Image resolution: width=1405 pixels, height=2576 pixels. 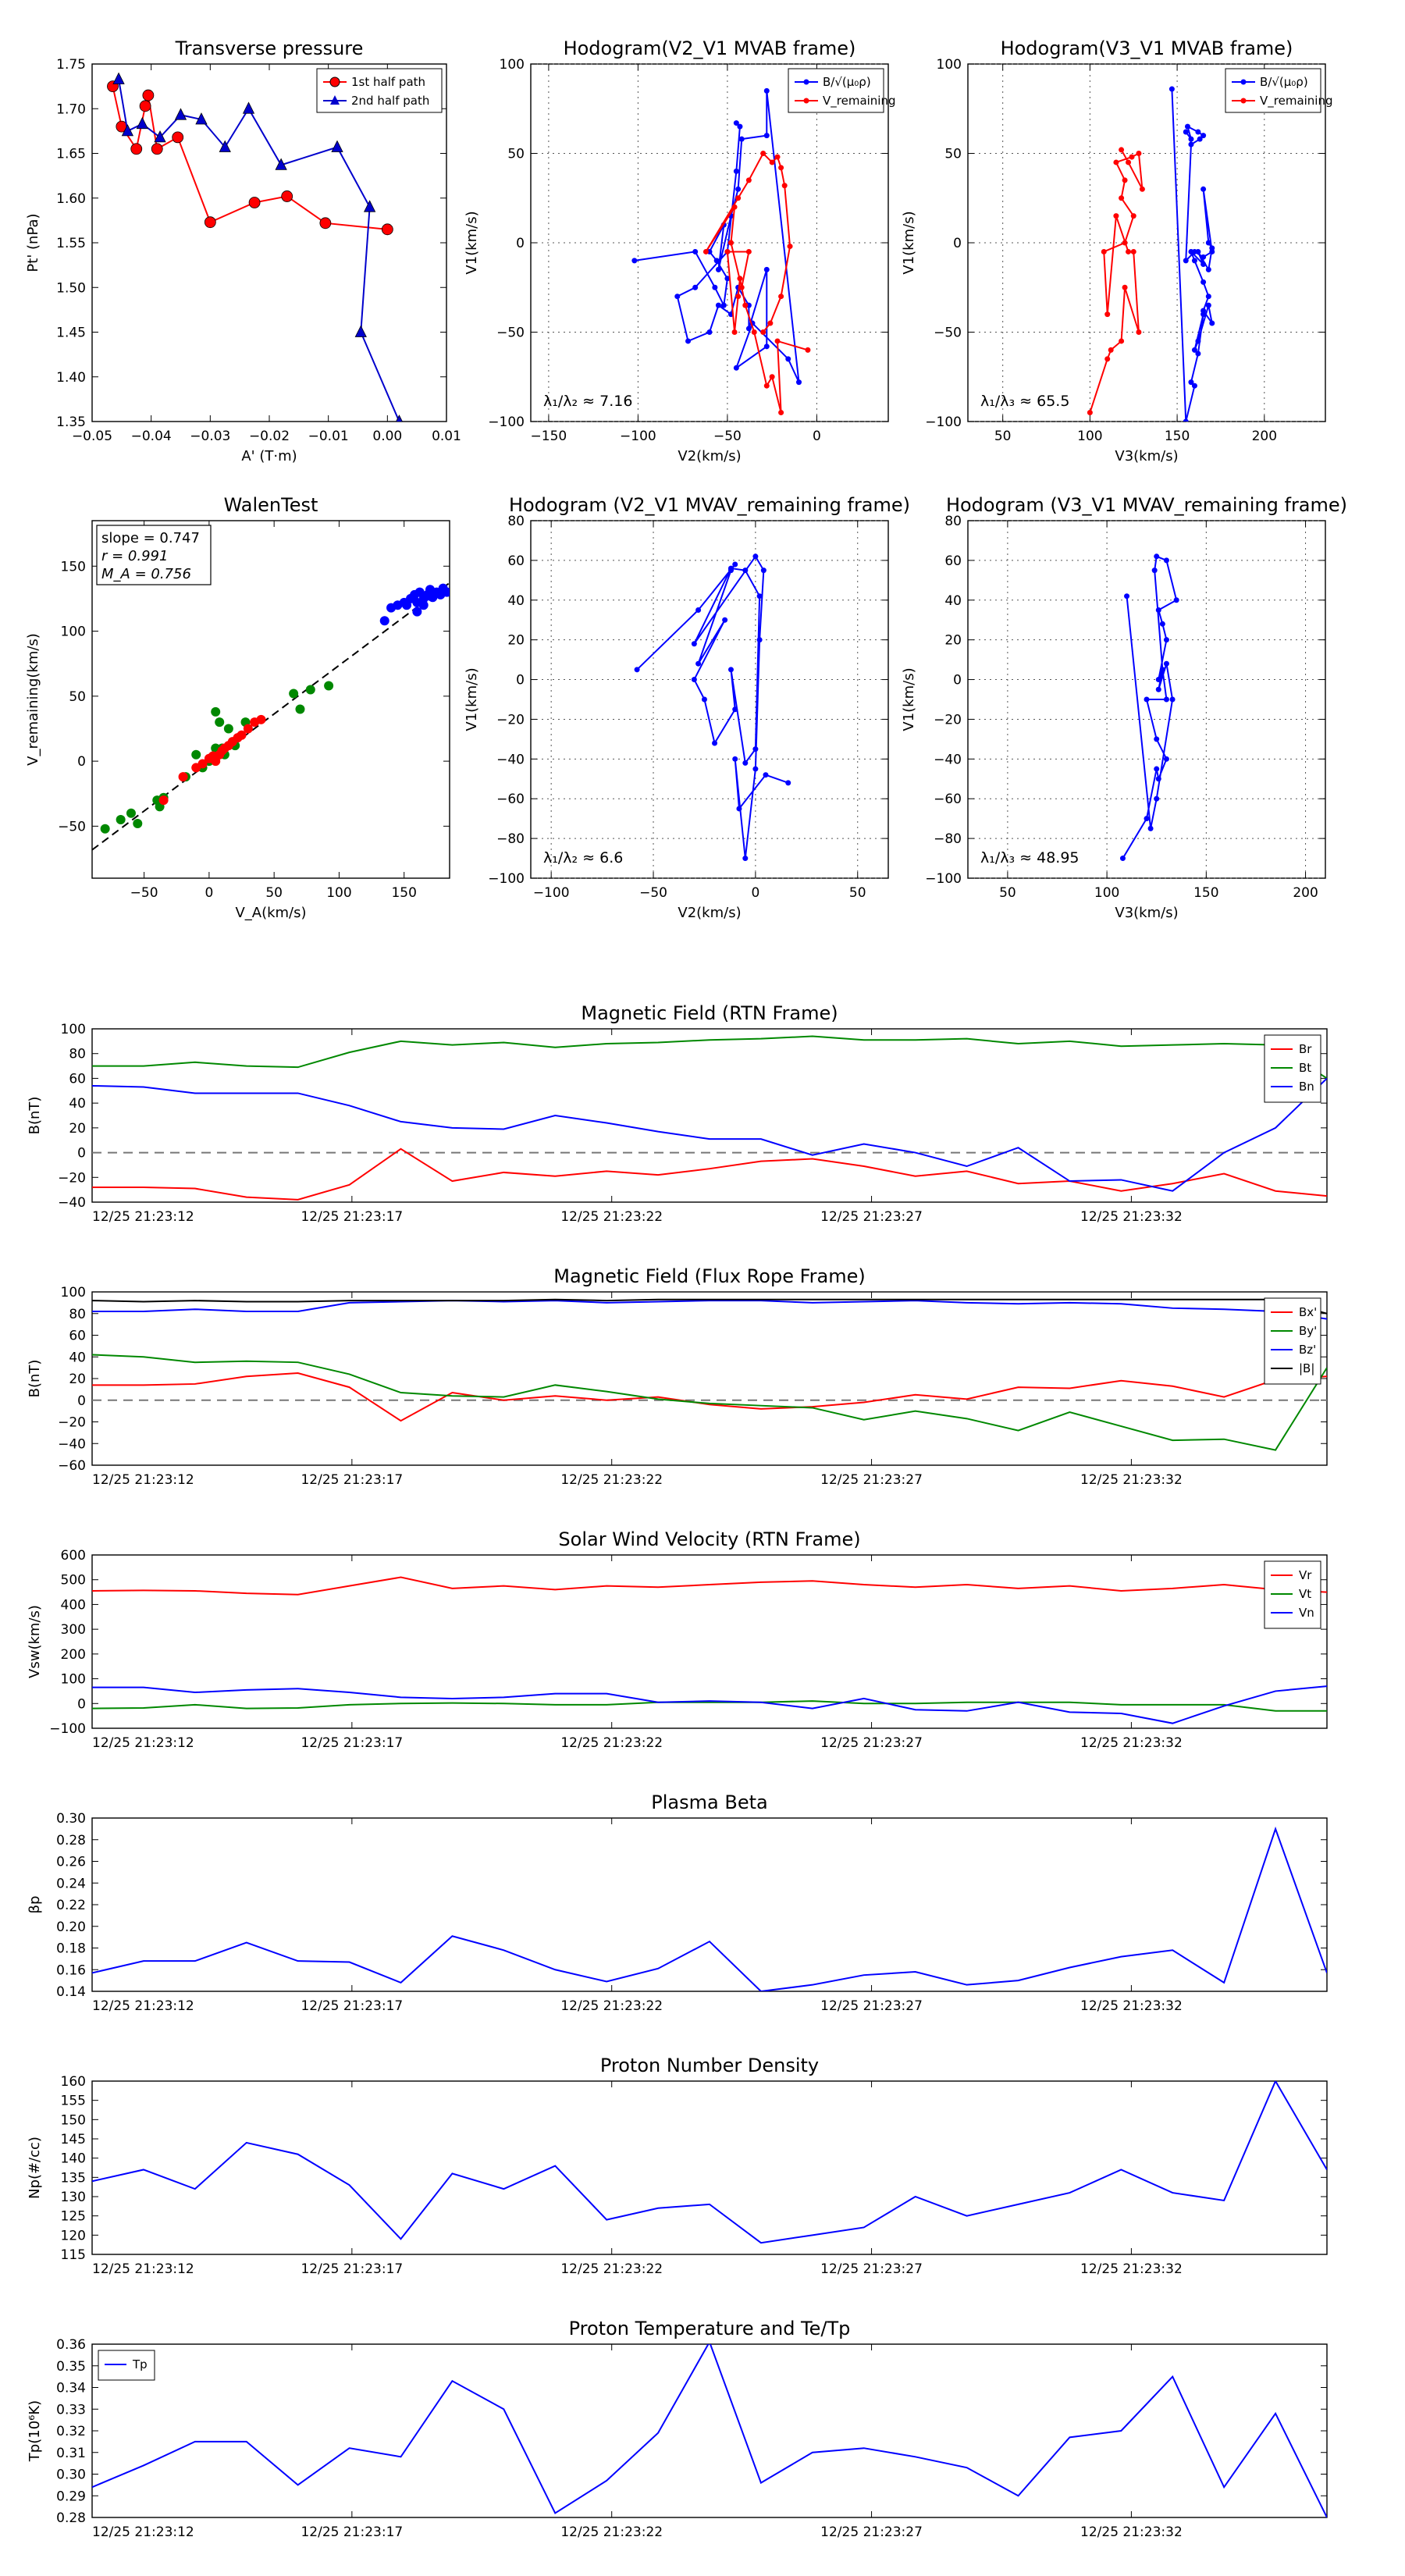 I want to click on x-tick-label: 12/25 21:23:22, so click(x=611, y=2269).